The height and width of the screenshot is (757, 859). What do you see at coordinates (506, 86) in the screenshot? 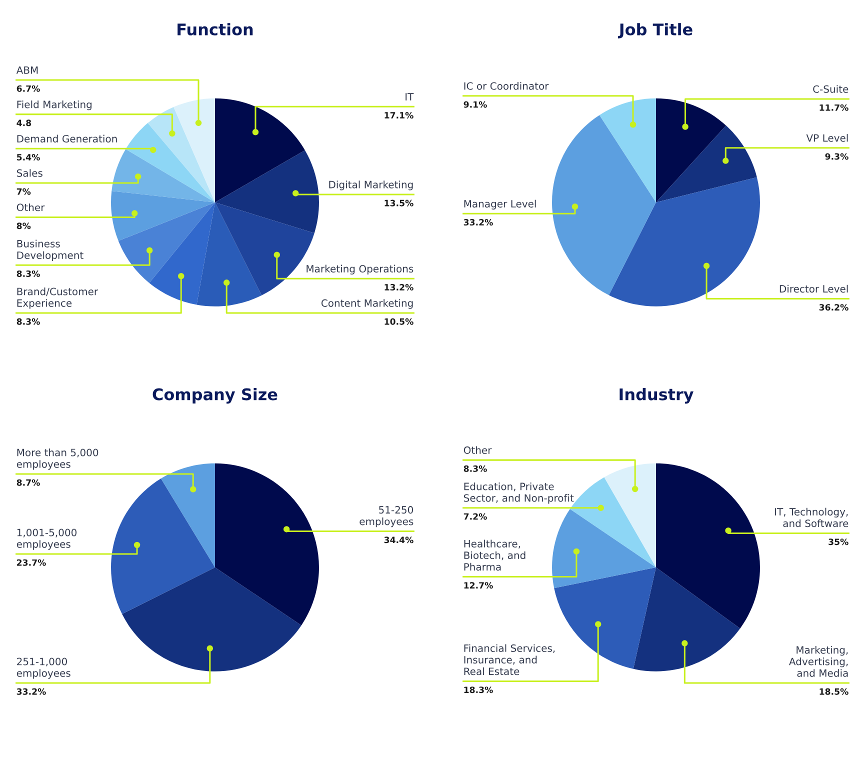
I see `slice-label: IC or Coordinator` at bounding box center [506, 86].